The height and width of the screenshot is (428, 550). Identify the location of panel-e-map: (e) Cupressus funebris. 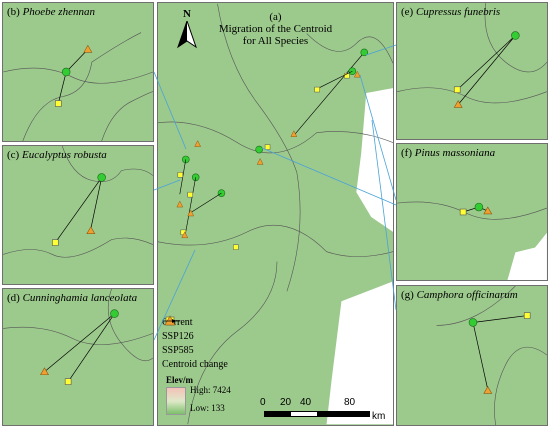
(472, 71).